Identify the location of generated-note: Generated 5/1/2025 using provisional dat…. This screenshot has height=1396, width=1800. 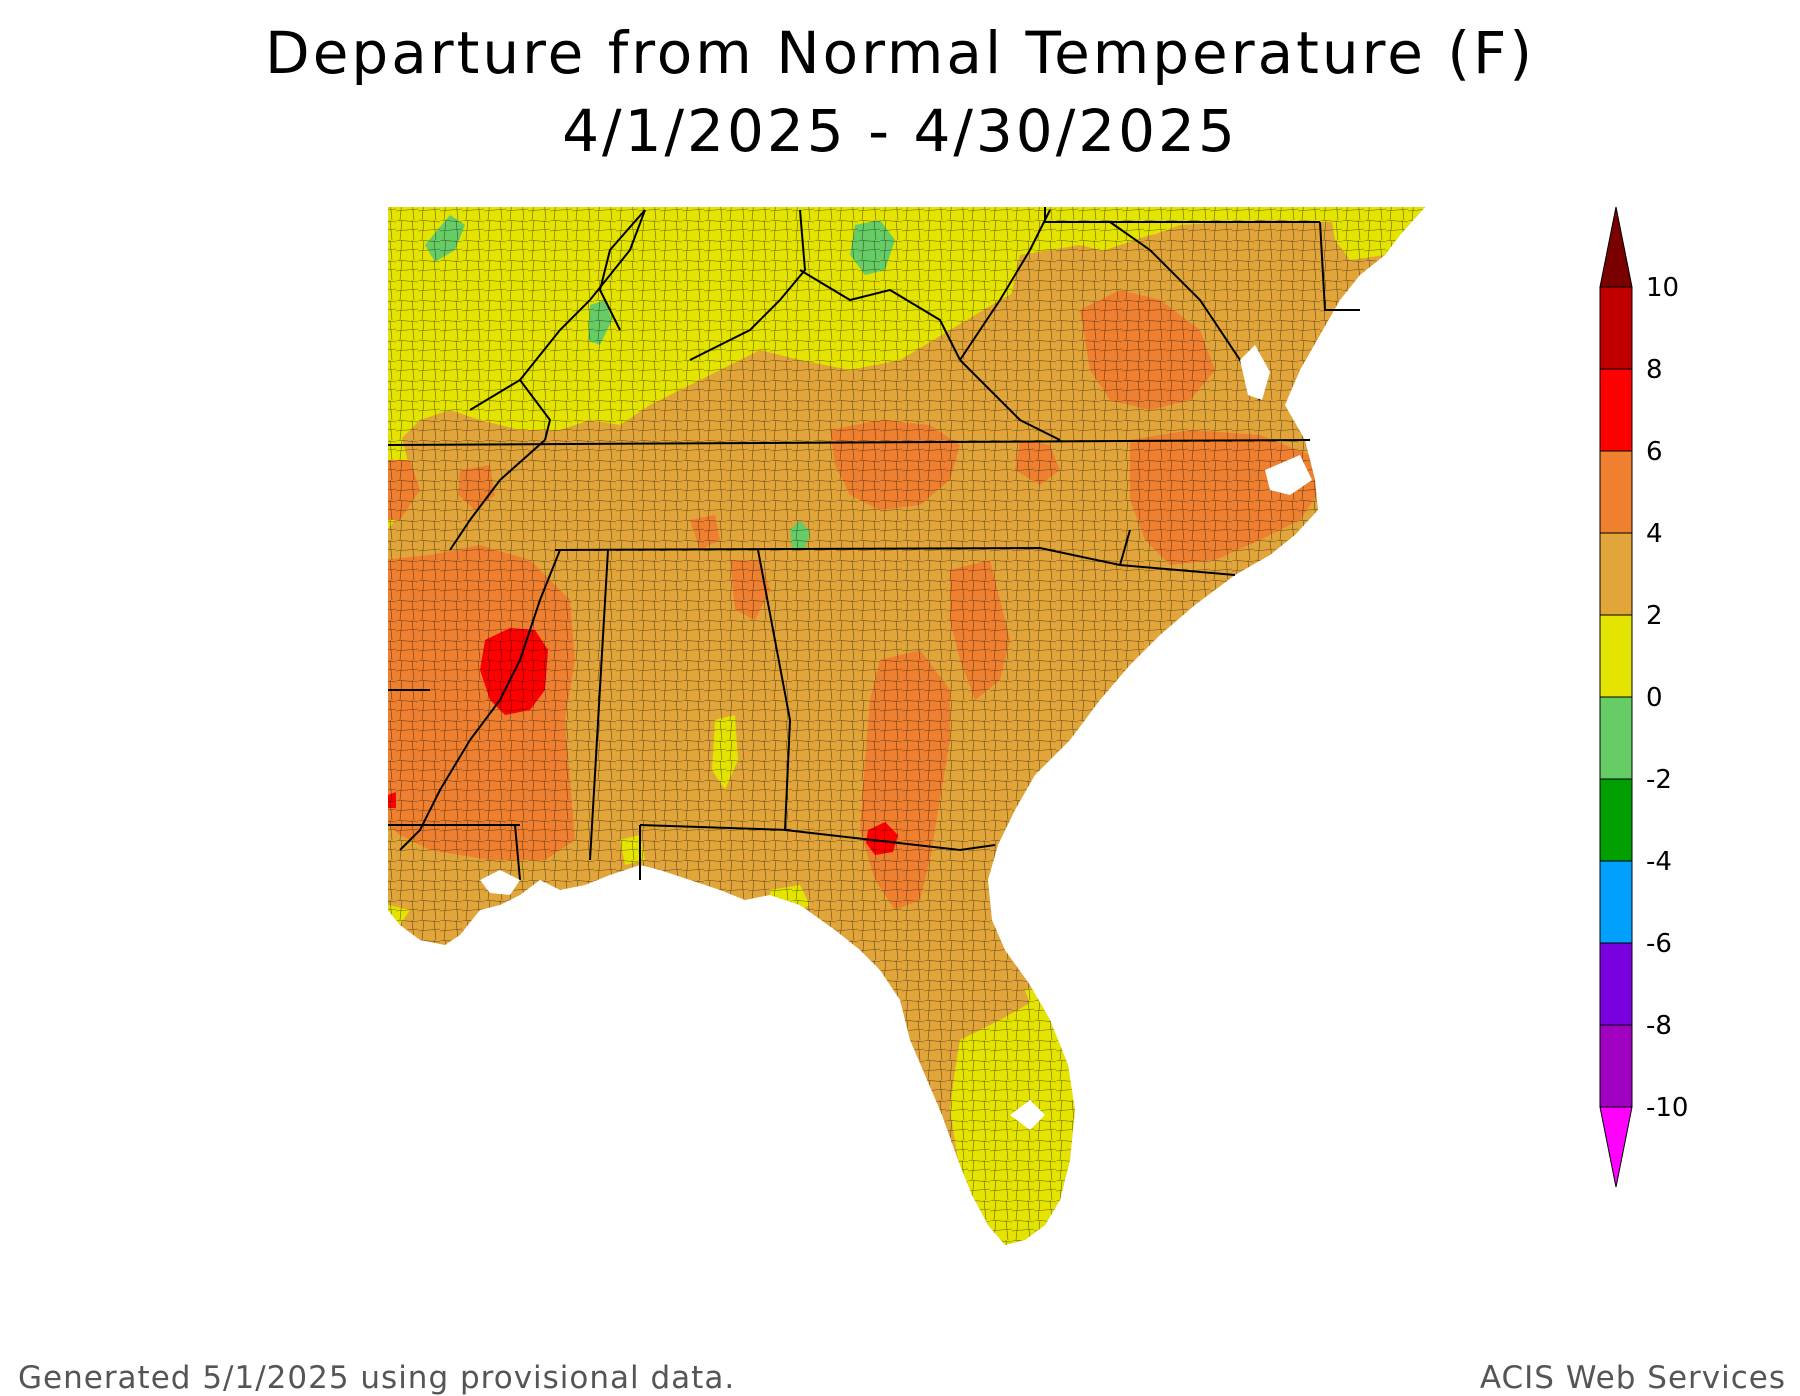
(377, 1378).